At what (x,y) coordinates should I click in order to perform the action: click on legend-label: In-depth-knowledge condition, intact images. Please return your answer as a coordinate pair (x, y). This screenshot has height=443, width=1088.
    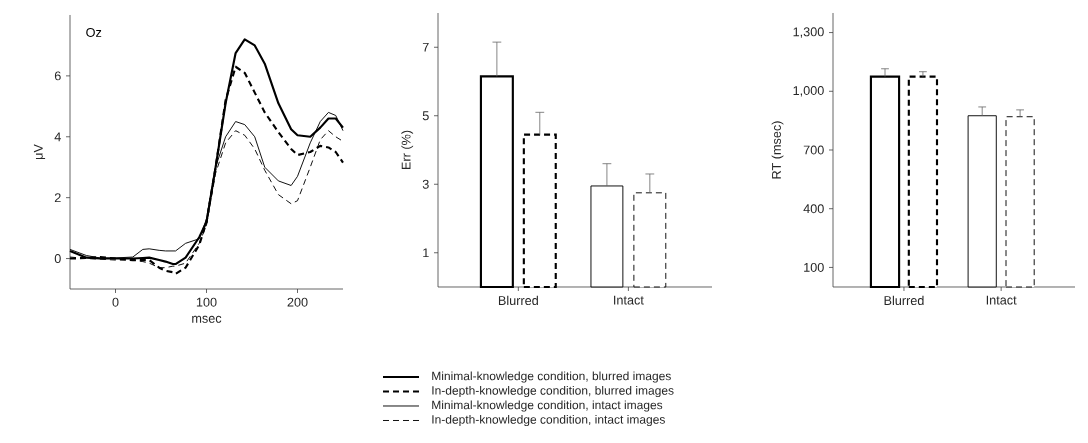
    Looking at the image, I should click on (548, 420).